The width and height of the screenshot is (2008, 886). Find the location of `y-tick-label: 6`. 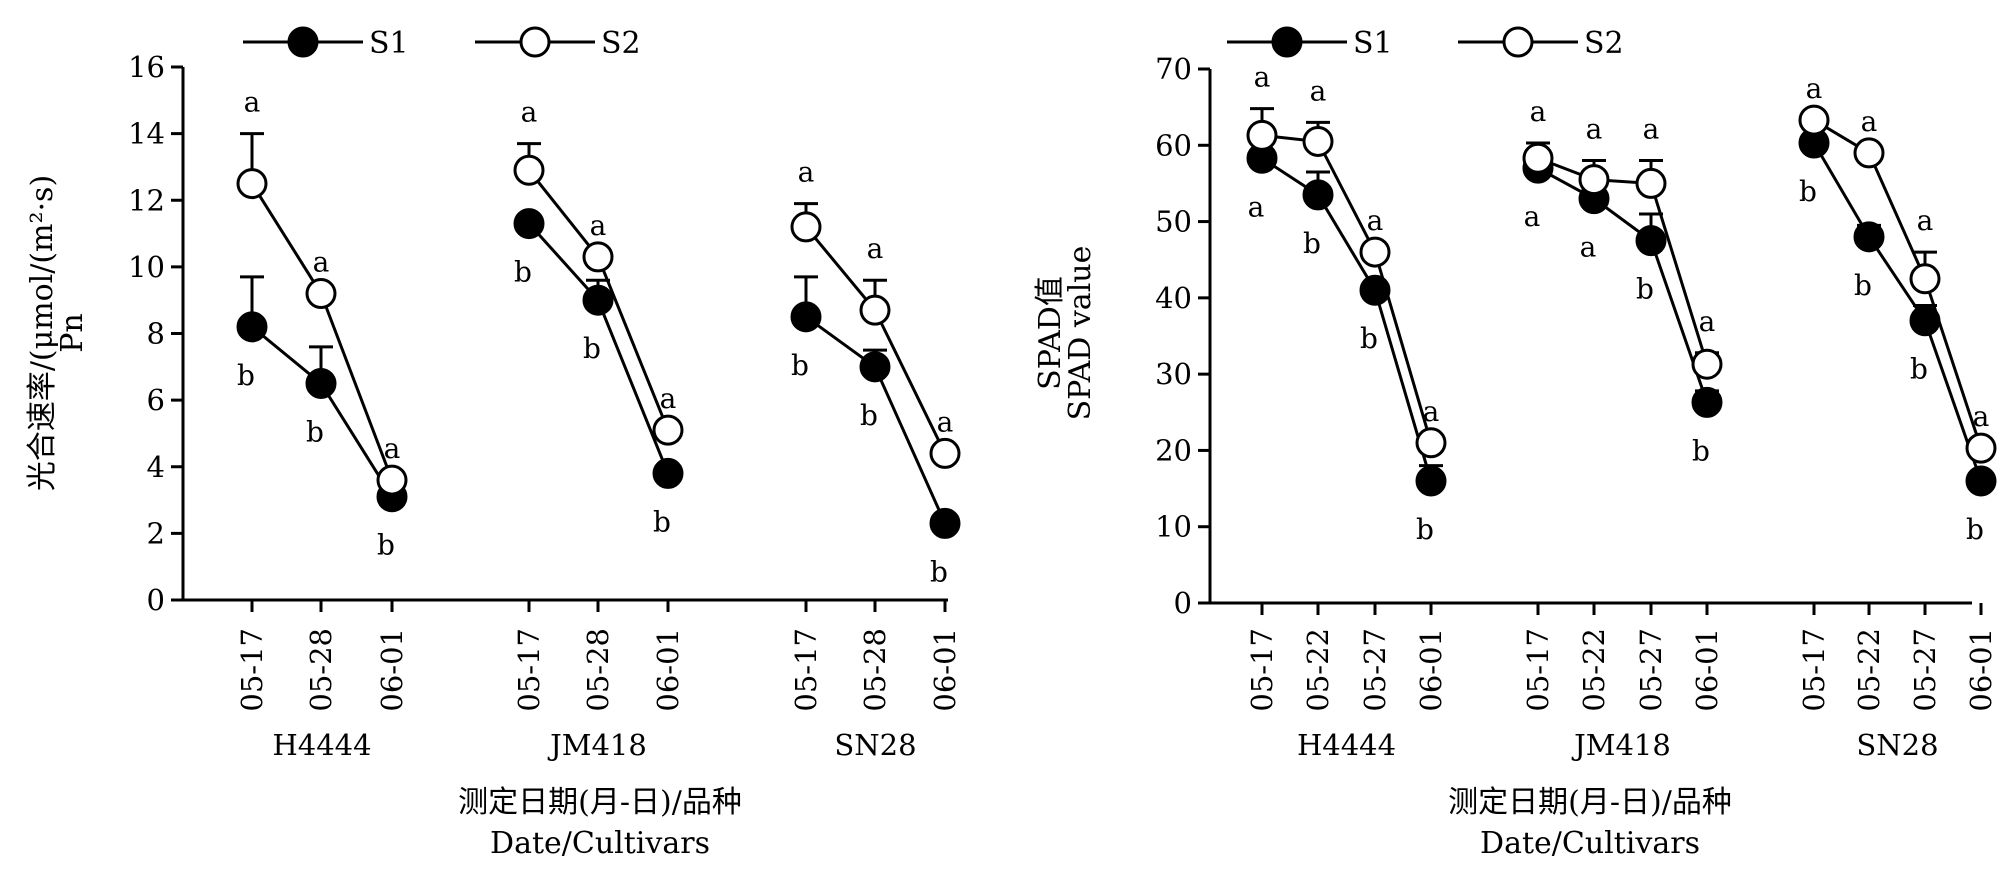

y-tick-label: 6 is located at coordinates (156, 400).